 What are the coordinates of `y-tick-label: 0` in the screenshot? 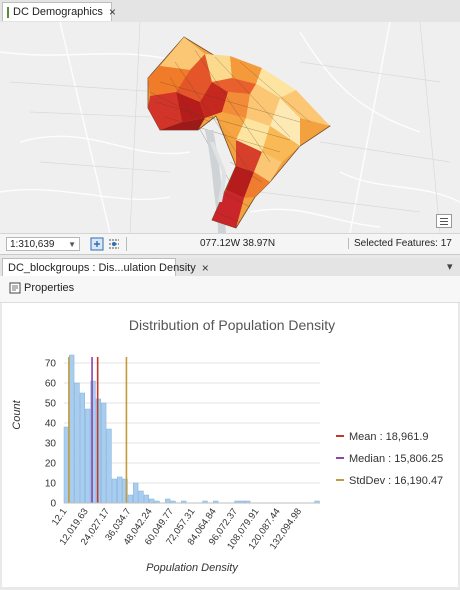 It's located at (53, 504).